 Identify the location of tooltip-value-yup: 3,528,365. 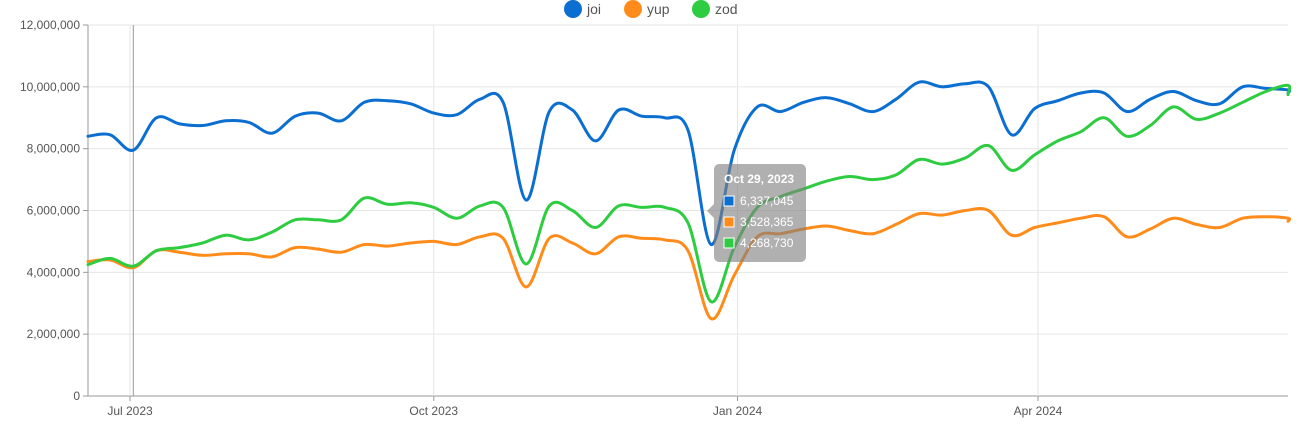
(767, 222).